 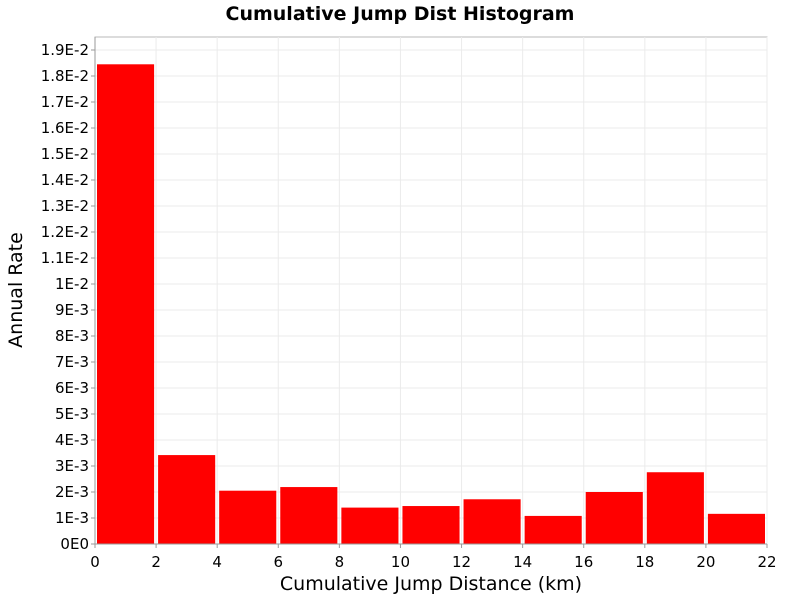 I want to click on y-tick-label: 1.2E-2, so click(x=65, y=232).